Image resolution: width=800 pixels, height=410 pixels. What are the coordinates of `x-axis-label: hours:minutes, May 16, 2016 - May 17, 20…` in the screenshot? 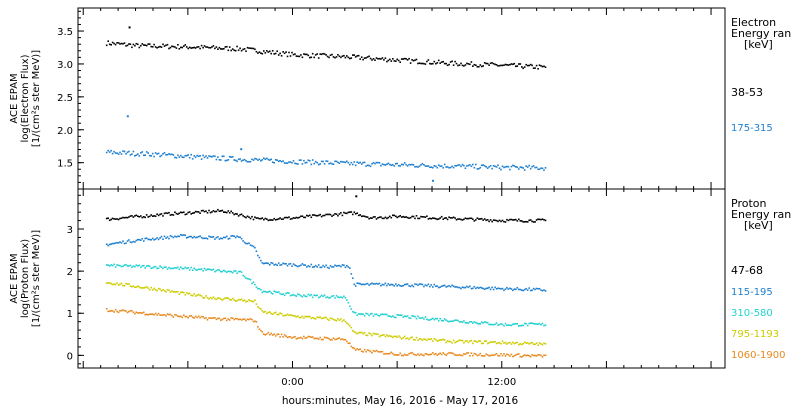 It's located at (400, 401).